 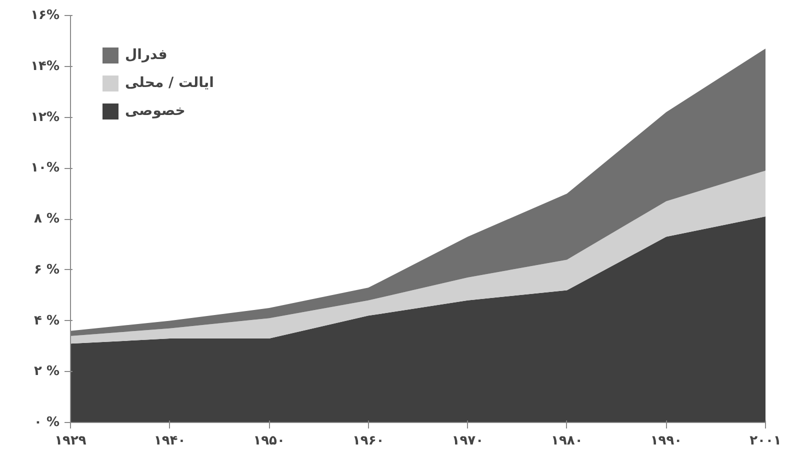 I want to click on y-tick-label: ۰ %, so click(x=47, y=422).